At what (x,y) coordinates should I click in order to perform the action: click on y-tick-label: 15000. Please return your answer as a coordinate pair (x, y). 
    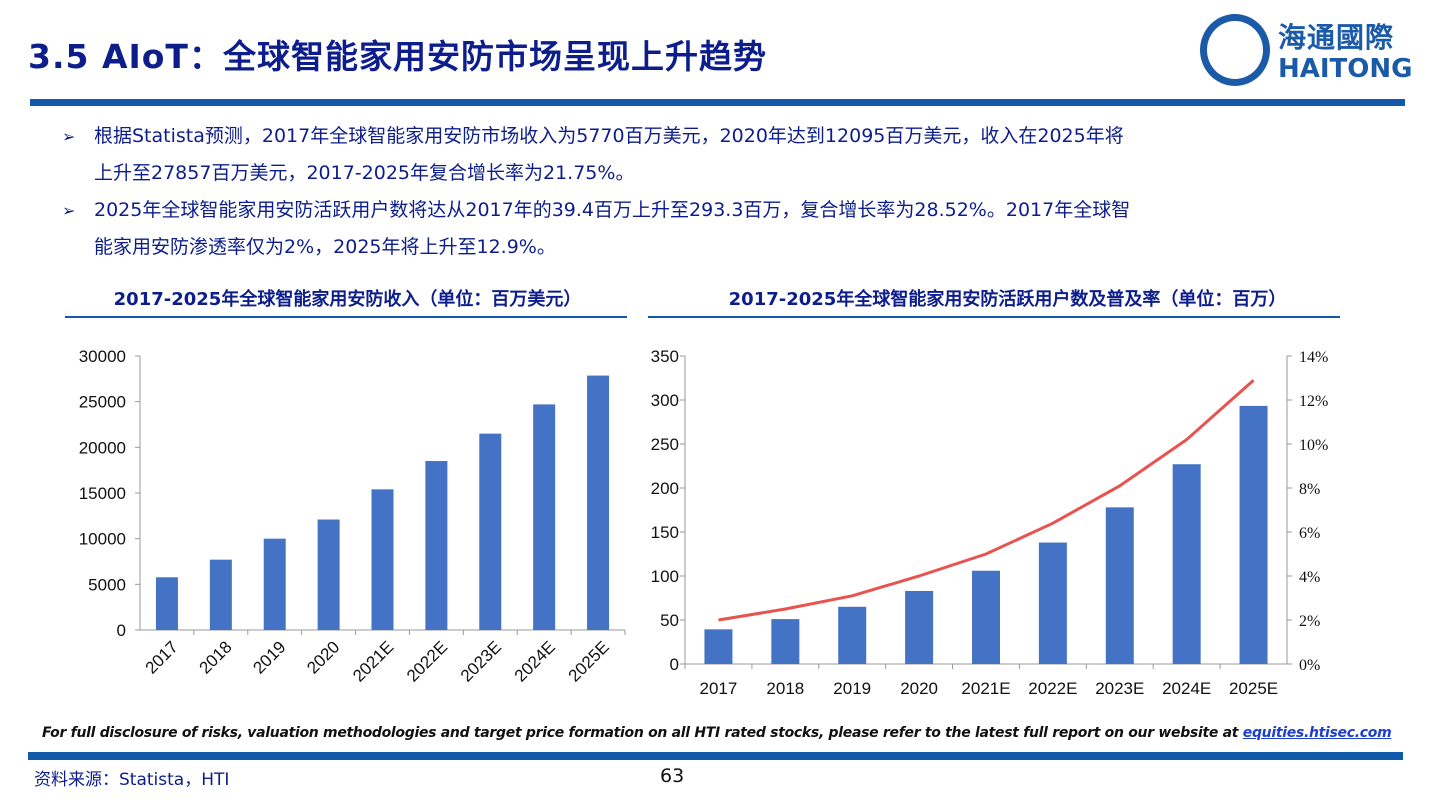
    Looking at the image, I should click on (102, 493).